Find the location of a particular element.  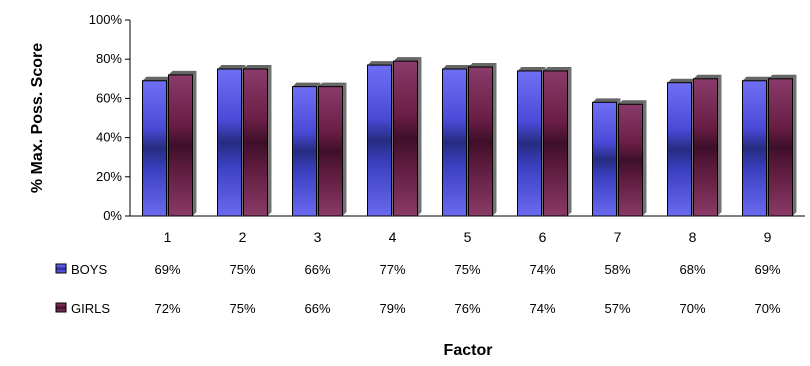

x-tick-label: 3 is located at coordinates (318, 237).